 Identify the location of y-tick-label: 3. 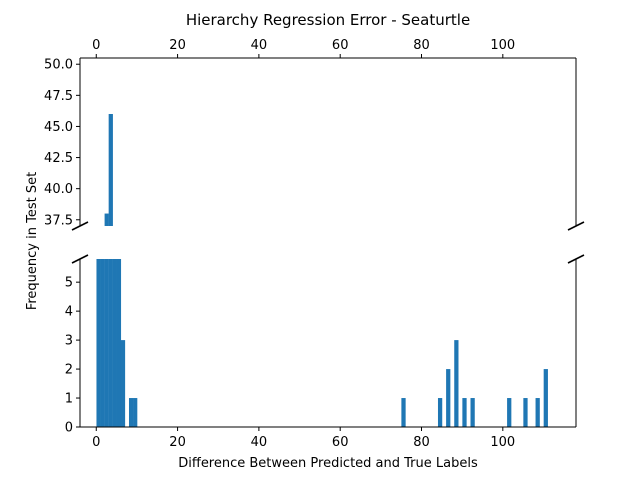
(69, 341).